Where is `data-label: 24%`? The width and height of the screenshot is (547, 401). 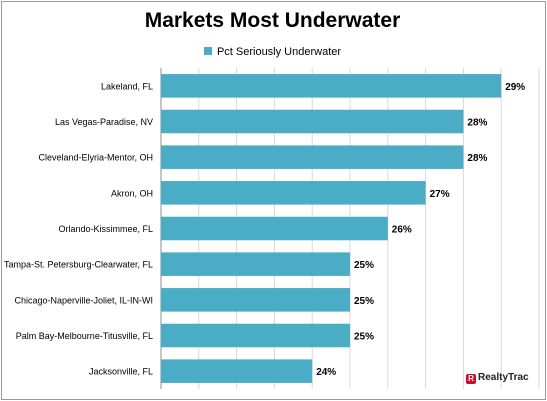 data-label: 24% is located at coordinates (326, 372).